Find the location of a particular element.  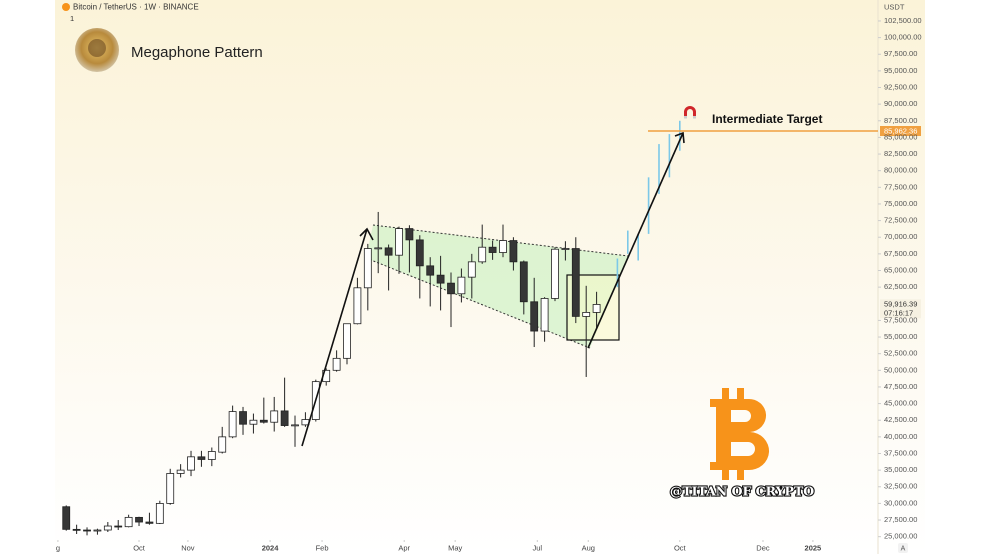

y-tick-label: 90,000.00 is located at coordinates (900, 103).